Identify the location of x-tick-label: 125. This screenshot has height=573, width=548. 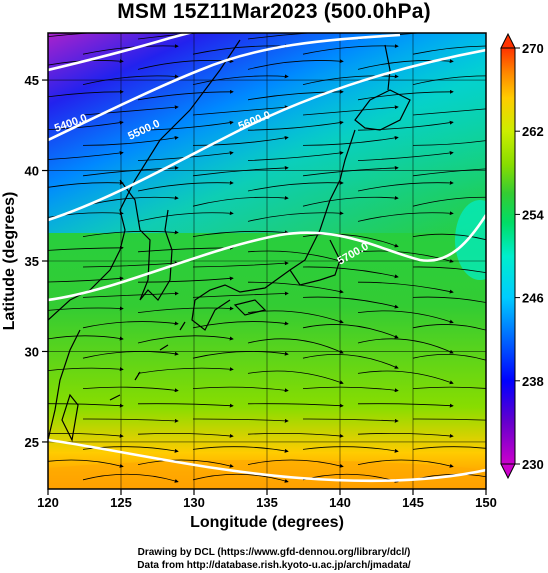
(121, 502).